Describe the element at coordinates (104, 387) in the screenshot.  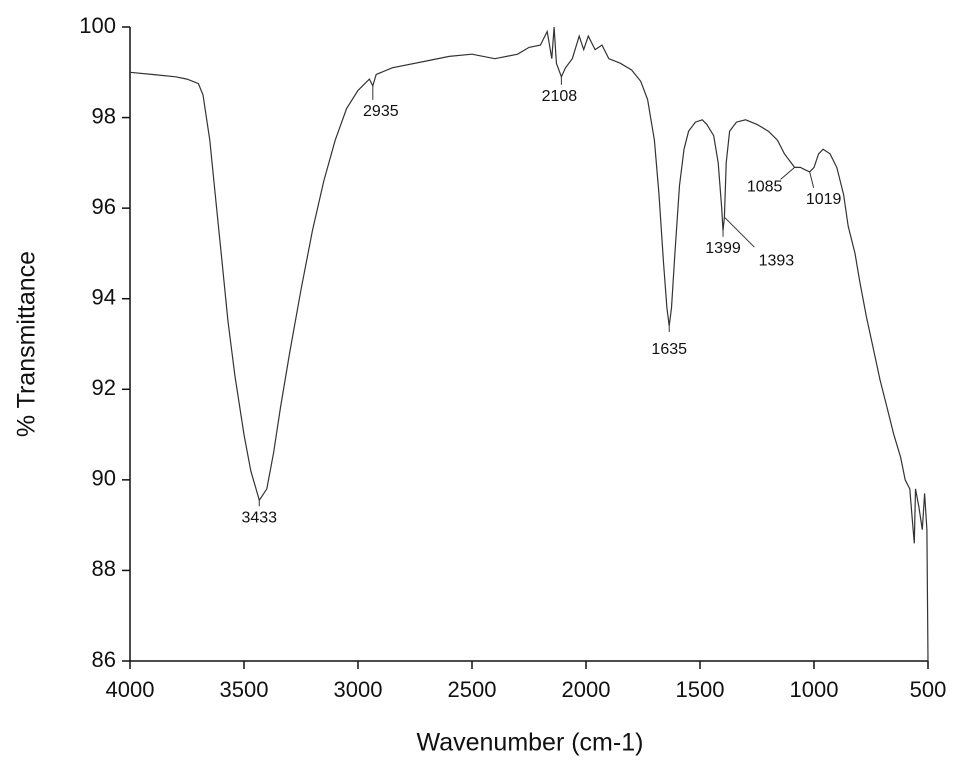
I see `y-tick-label: 92` at that location.